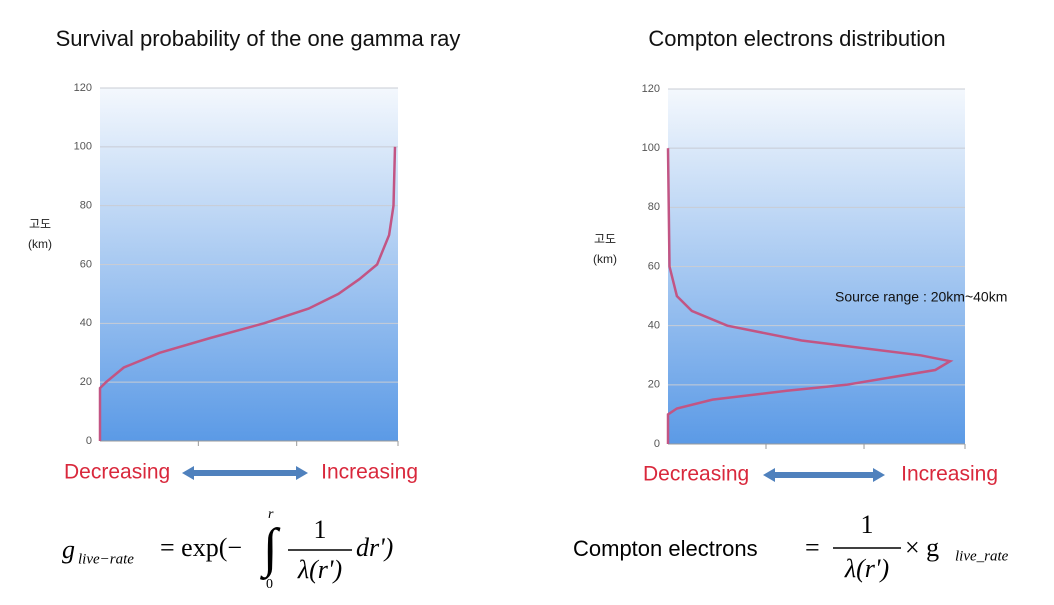  What do you see at coordinates (665, 548) in the screenshot?
I see `formula-text: Compton electrons` at bounding box center [665, 548].